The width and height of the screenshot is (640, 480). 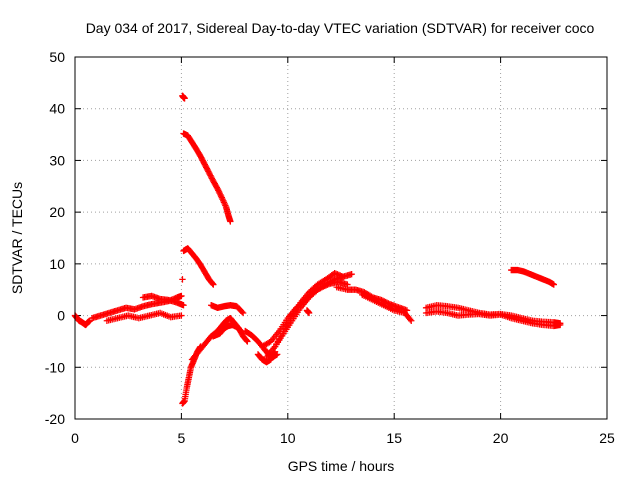 What do you see at coordinates (57, 212) in the screenshot?
I see `y-tick-label: 20` at bounding box center [57, 212].